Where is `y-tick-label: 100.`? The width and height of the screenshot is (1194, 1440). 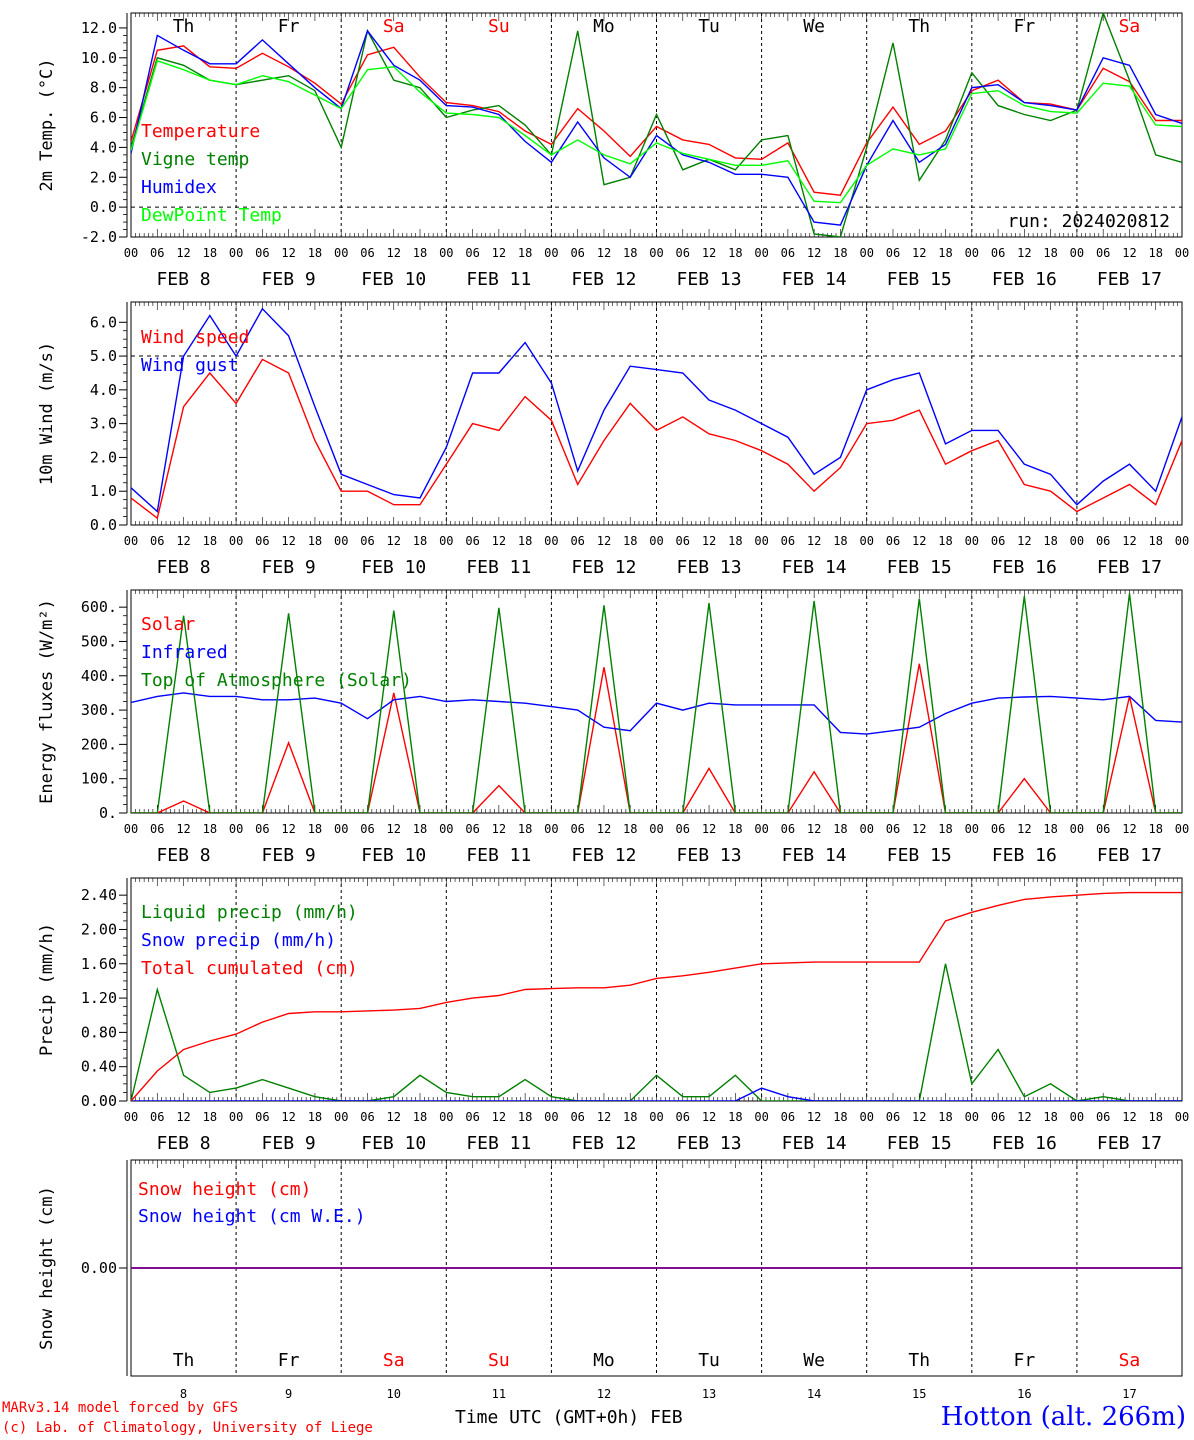
y-tick-label: 100. is located at coordinates (99, 779).